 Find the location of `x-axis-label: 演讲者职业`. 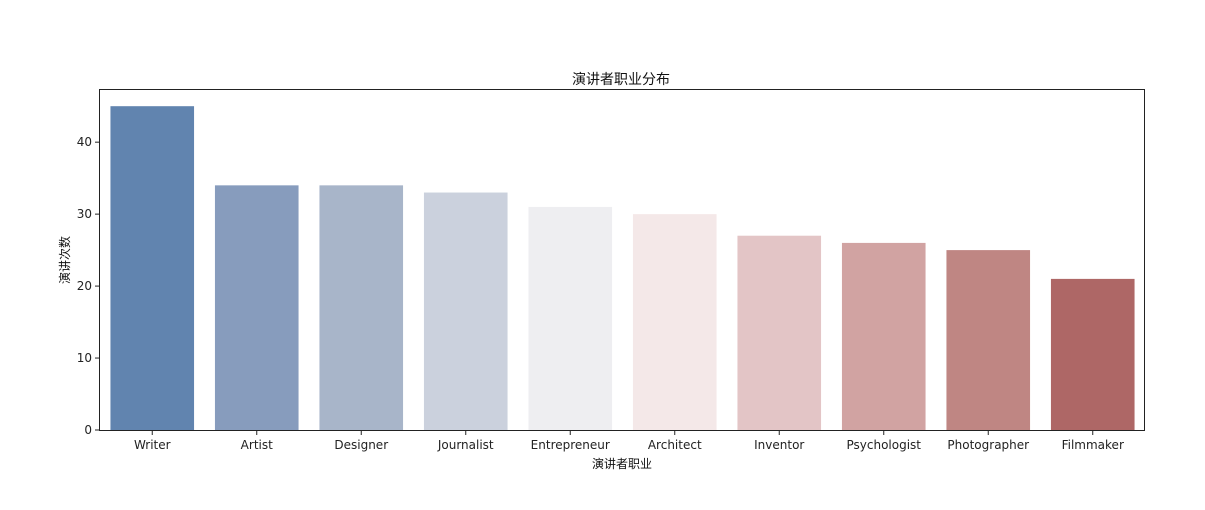

x-axis-label: 演讲者职业 is located at coordinates (622, 463).